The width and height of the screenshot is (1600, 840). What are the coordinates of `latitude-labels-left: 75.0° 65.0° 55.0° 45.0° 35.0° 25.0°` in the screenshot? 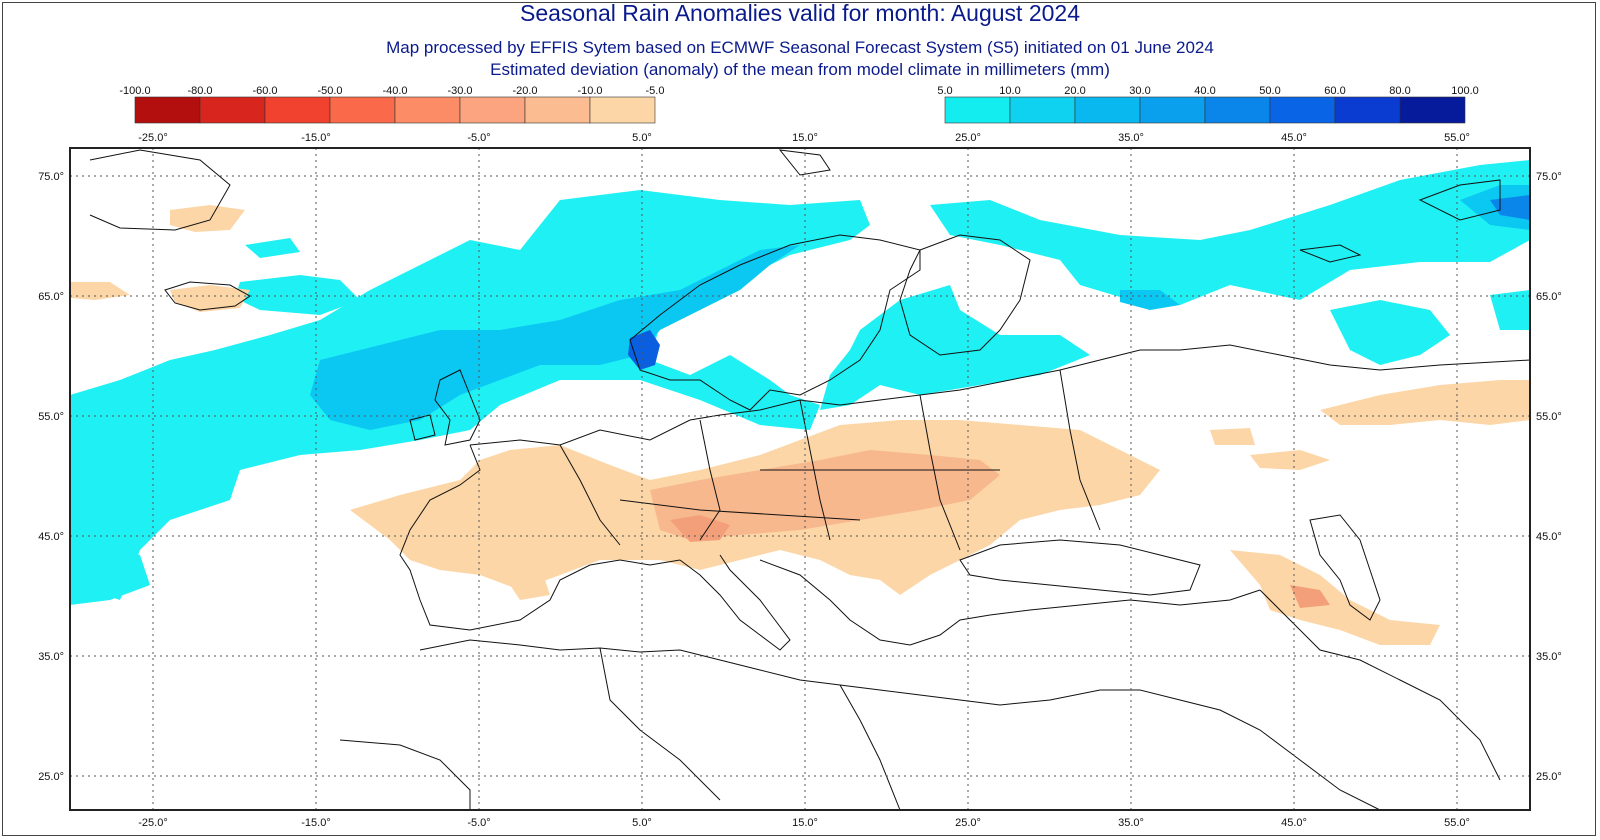 It's located at (51, 477).